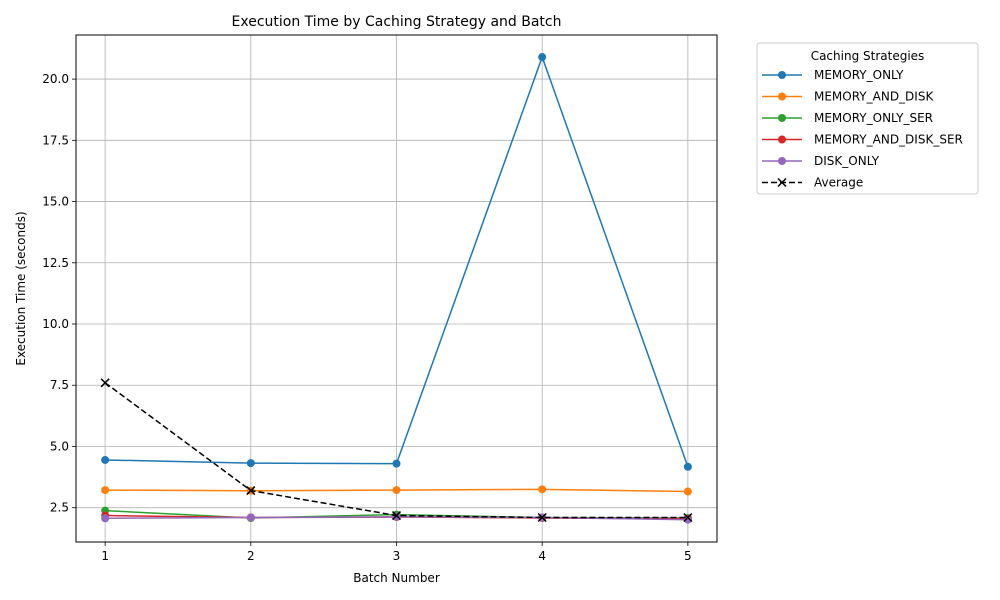 The width and height of the screenshot is (1000, 600). Describe the element at coordinates (105, 556) in the screenshot. I see `x-tick-label: 1` at that location.